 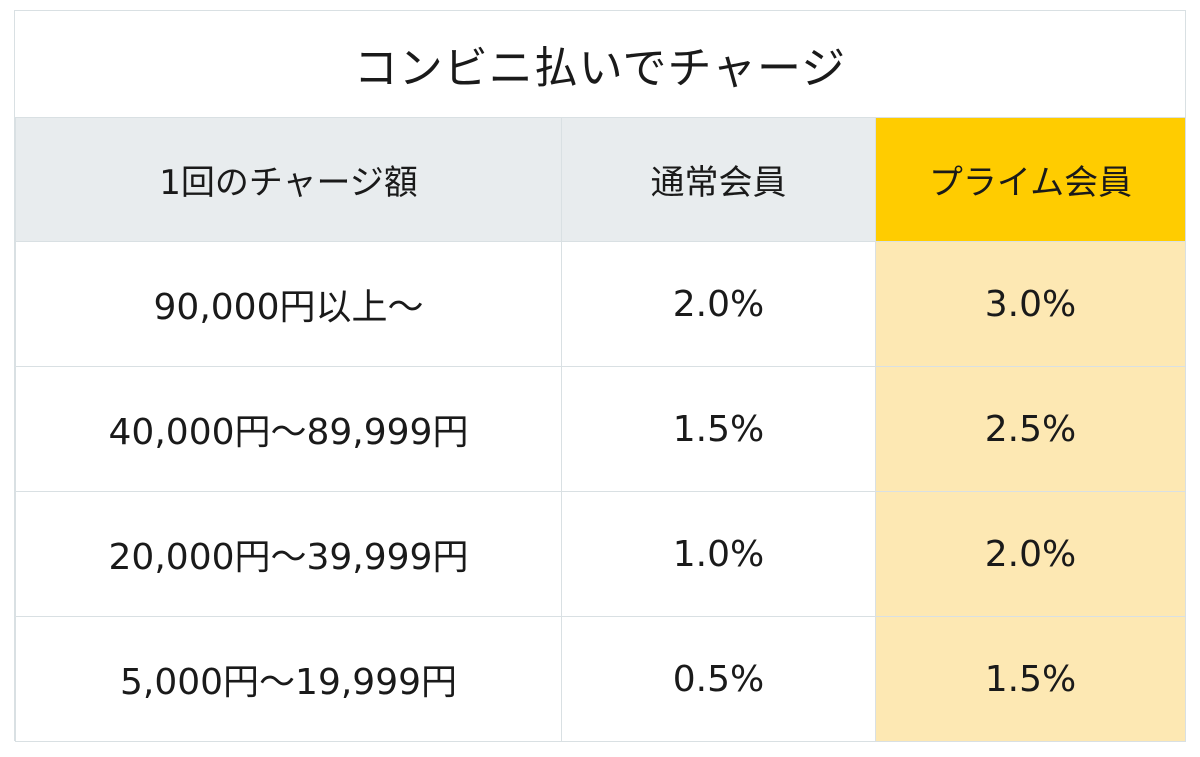 What do you see at coordinates (1030, 554) in the screenshot?
I see `prime-rate-cell: 2.0%` at bounding box center [1030, 554].